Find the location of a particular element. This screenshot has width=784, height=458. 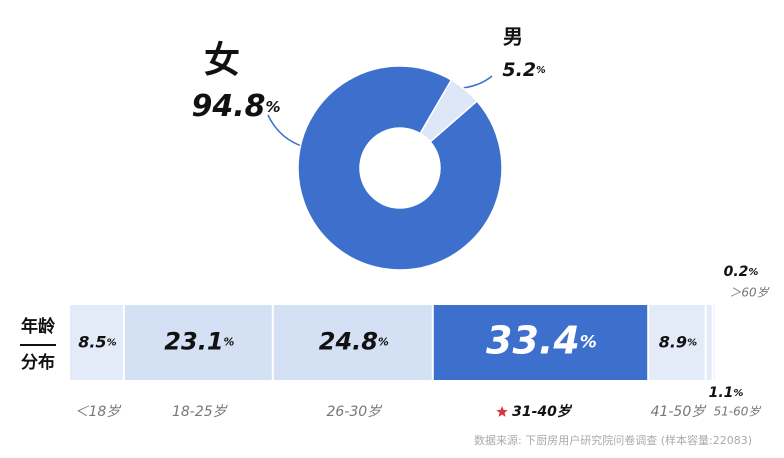

value-label: 24.8% is located at coordinates (354, 342).